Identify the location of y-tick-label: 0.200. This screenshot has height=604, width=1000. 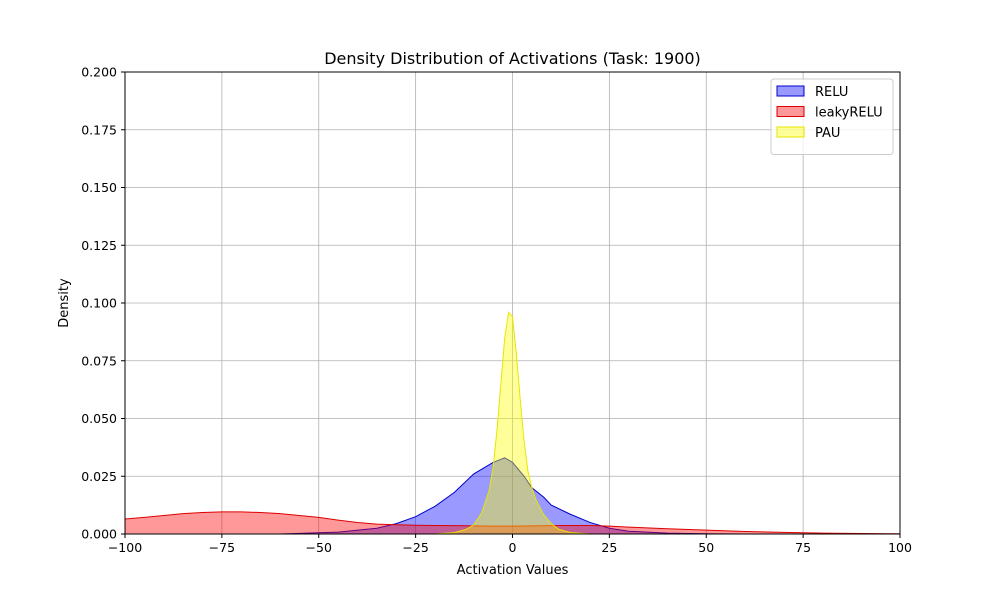
(99, 72).